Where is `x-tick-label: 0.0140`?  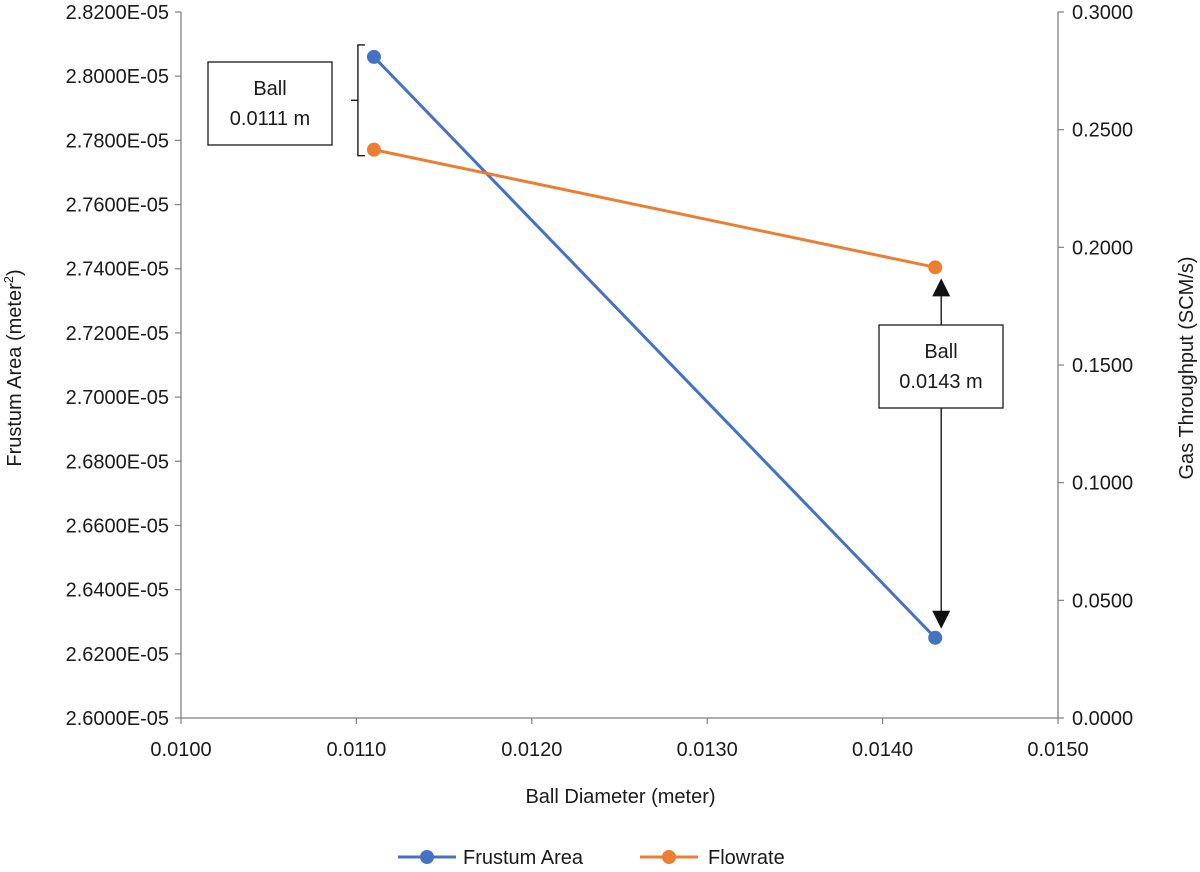 x-tick-label: 0.0140 is located at coordinates (882, 750).